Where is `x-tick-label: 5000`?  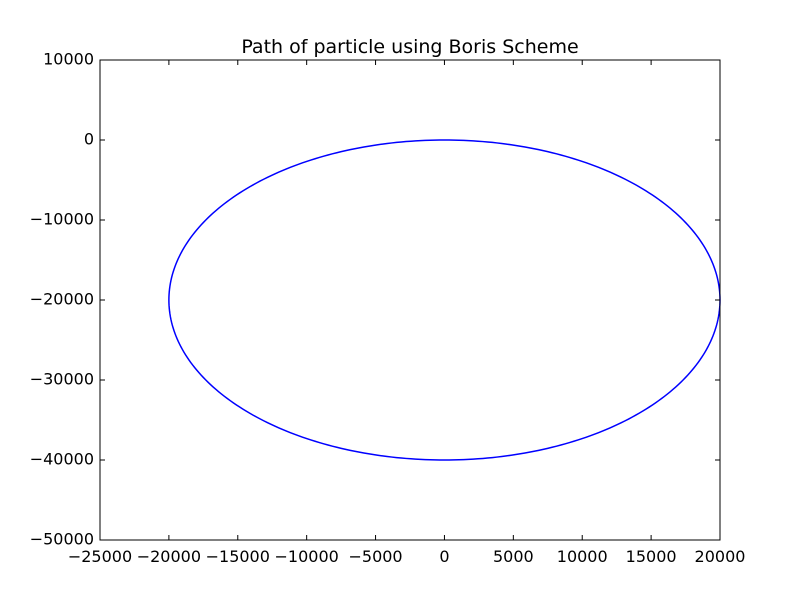 x-tick-label: 5000 is located at coordinates (513, 556).